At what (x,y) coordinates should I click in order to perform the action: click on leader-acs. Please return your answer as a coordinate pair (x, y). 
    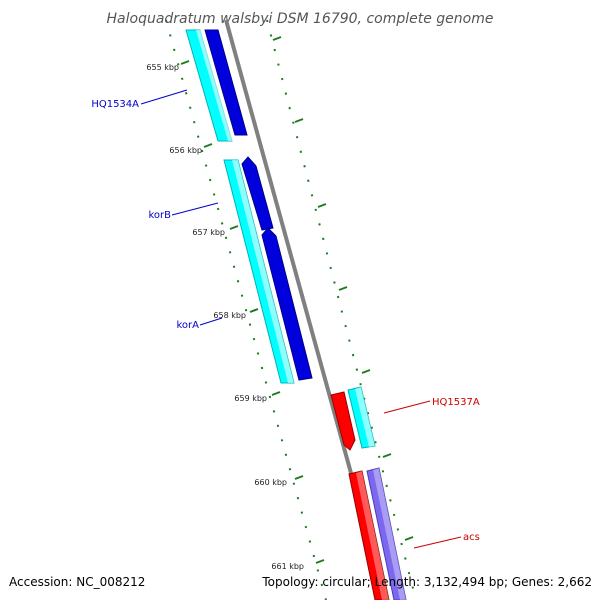
    Looking at the image, I should click on (437, 542).